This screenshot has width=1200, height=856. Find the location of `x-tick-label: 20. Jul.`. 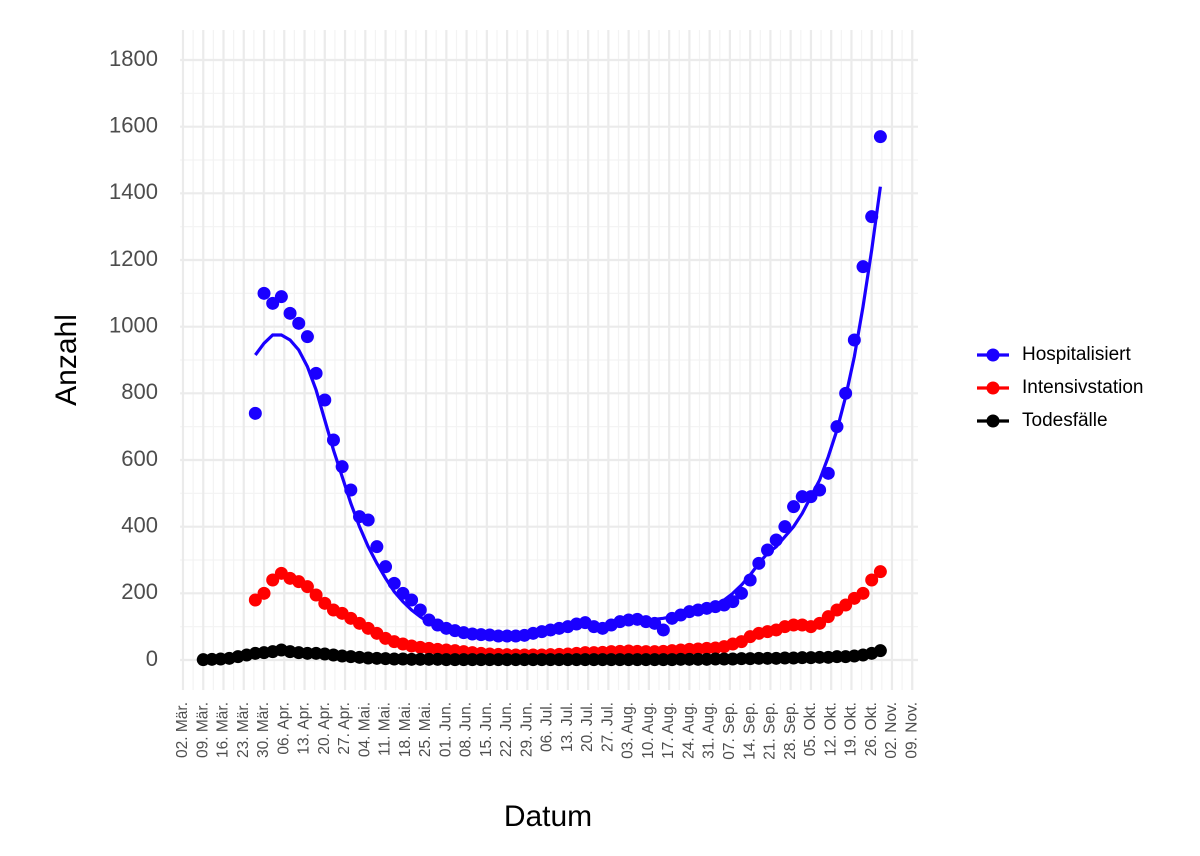

x-tick-label: 20. Jul. is located at coordinates (587, 727).